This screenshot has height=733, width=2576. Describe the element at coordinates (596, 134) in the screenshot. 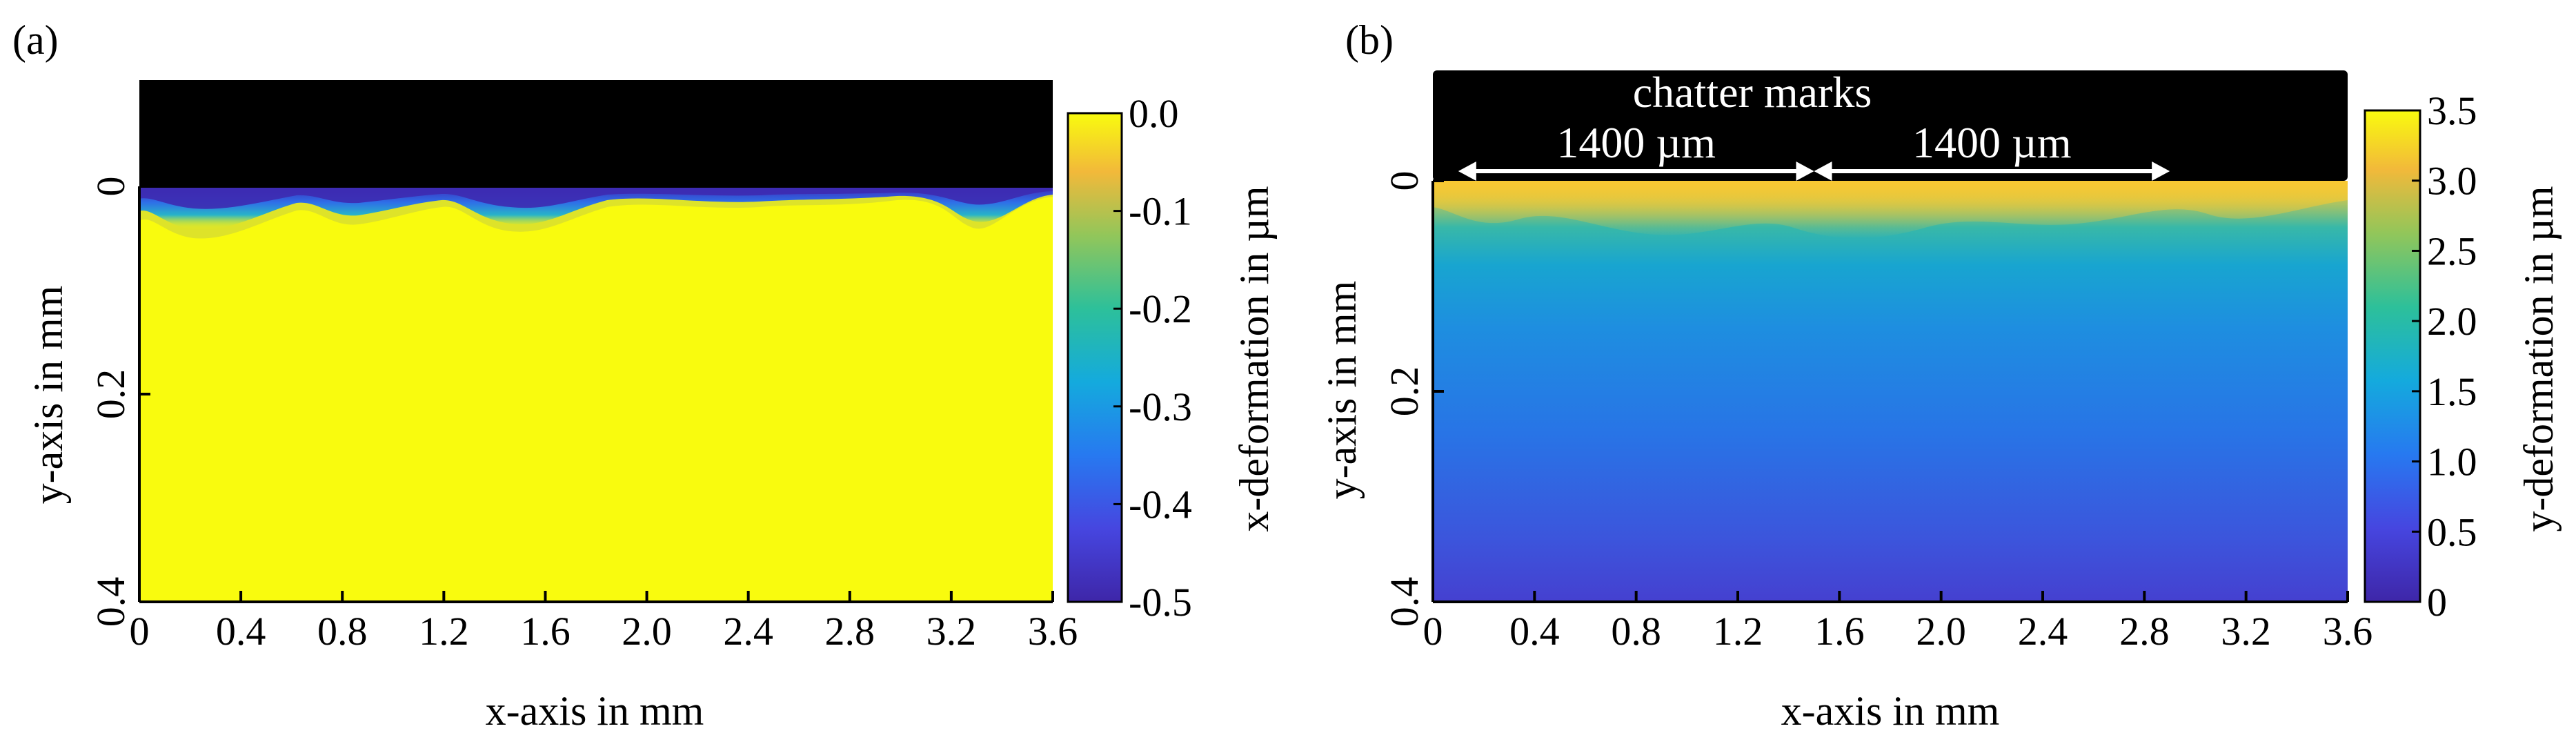

I see `panel-a-mask` at that location.